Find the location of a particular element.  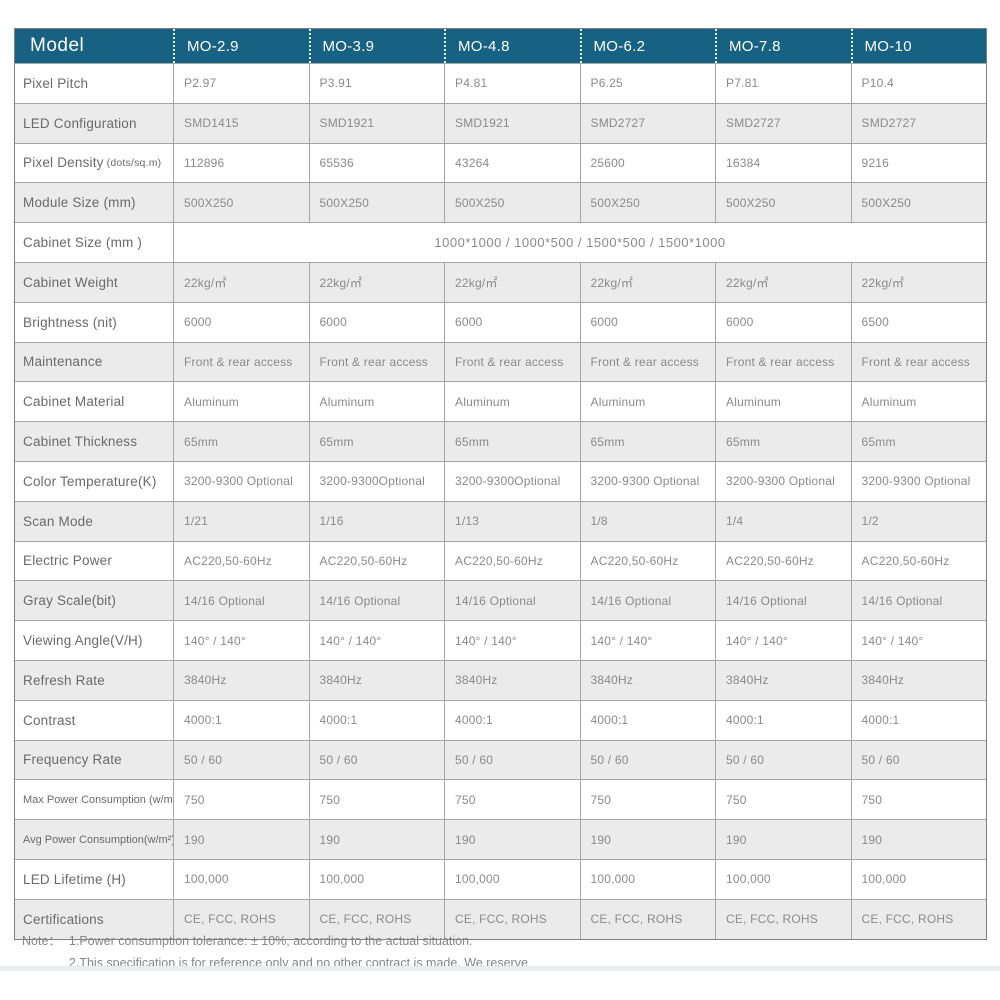

value-cell: 3200-9300 Optional is located at coordinates (783, 481).